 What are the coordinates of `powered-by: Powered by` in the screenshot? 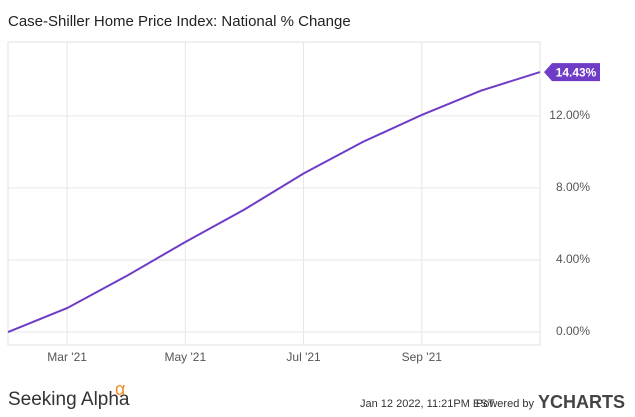 It's located at (505, 404).